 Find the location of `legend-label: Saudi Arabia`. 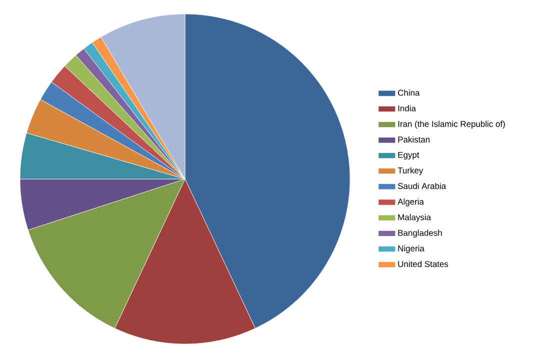

legend-label: Saudi Arabia is located at coordinates (422, 186).